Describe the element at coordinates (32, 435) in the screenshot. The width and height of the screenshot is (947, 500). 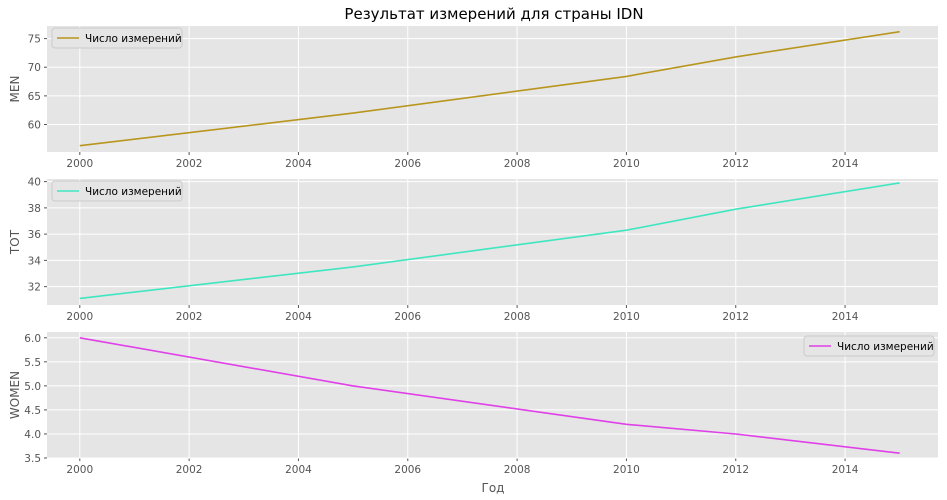
I see `y-tick-label: 4.0` at that location.